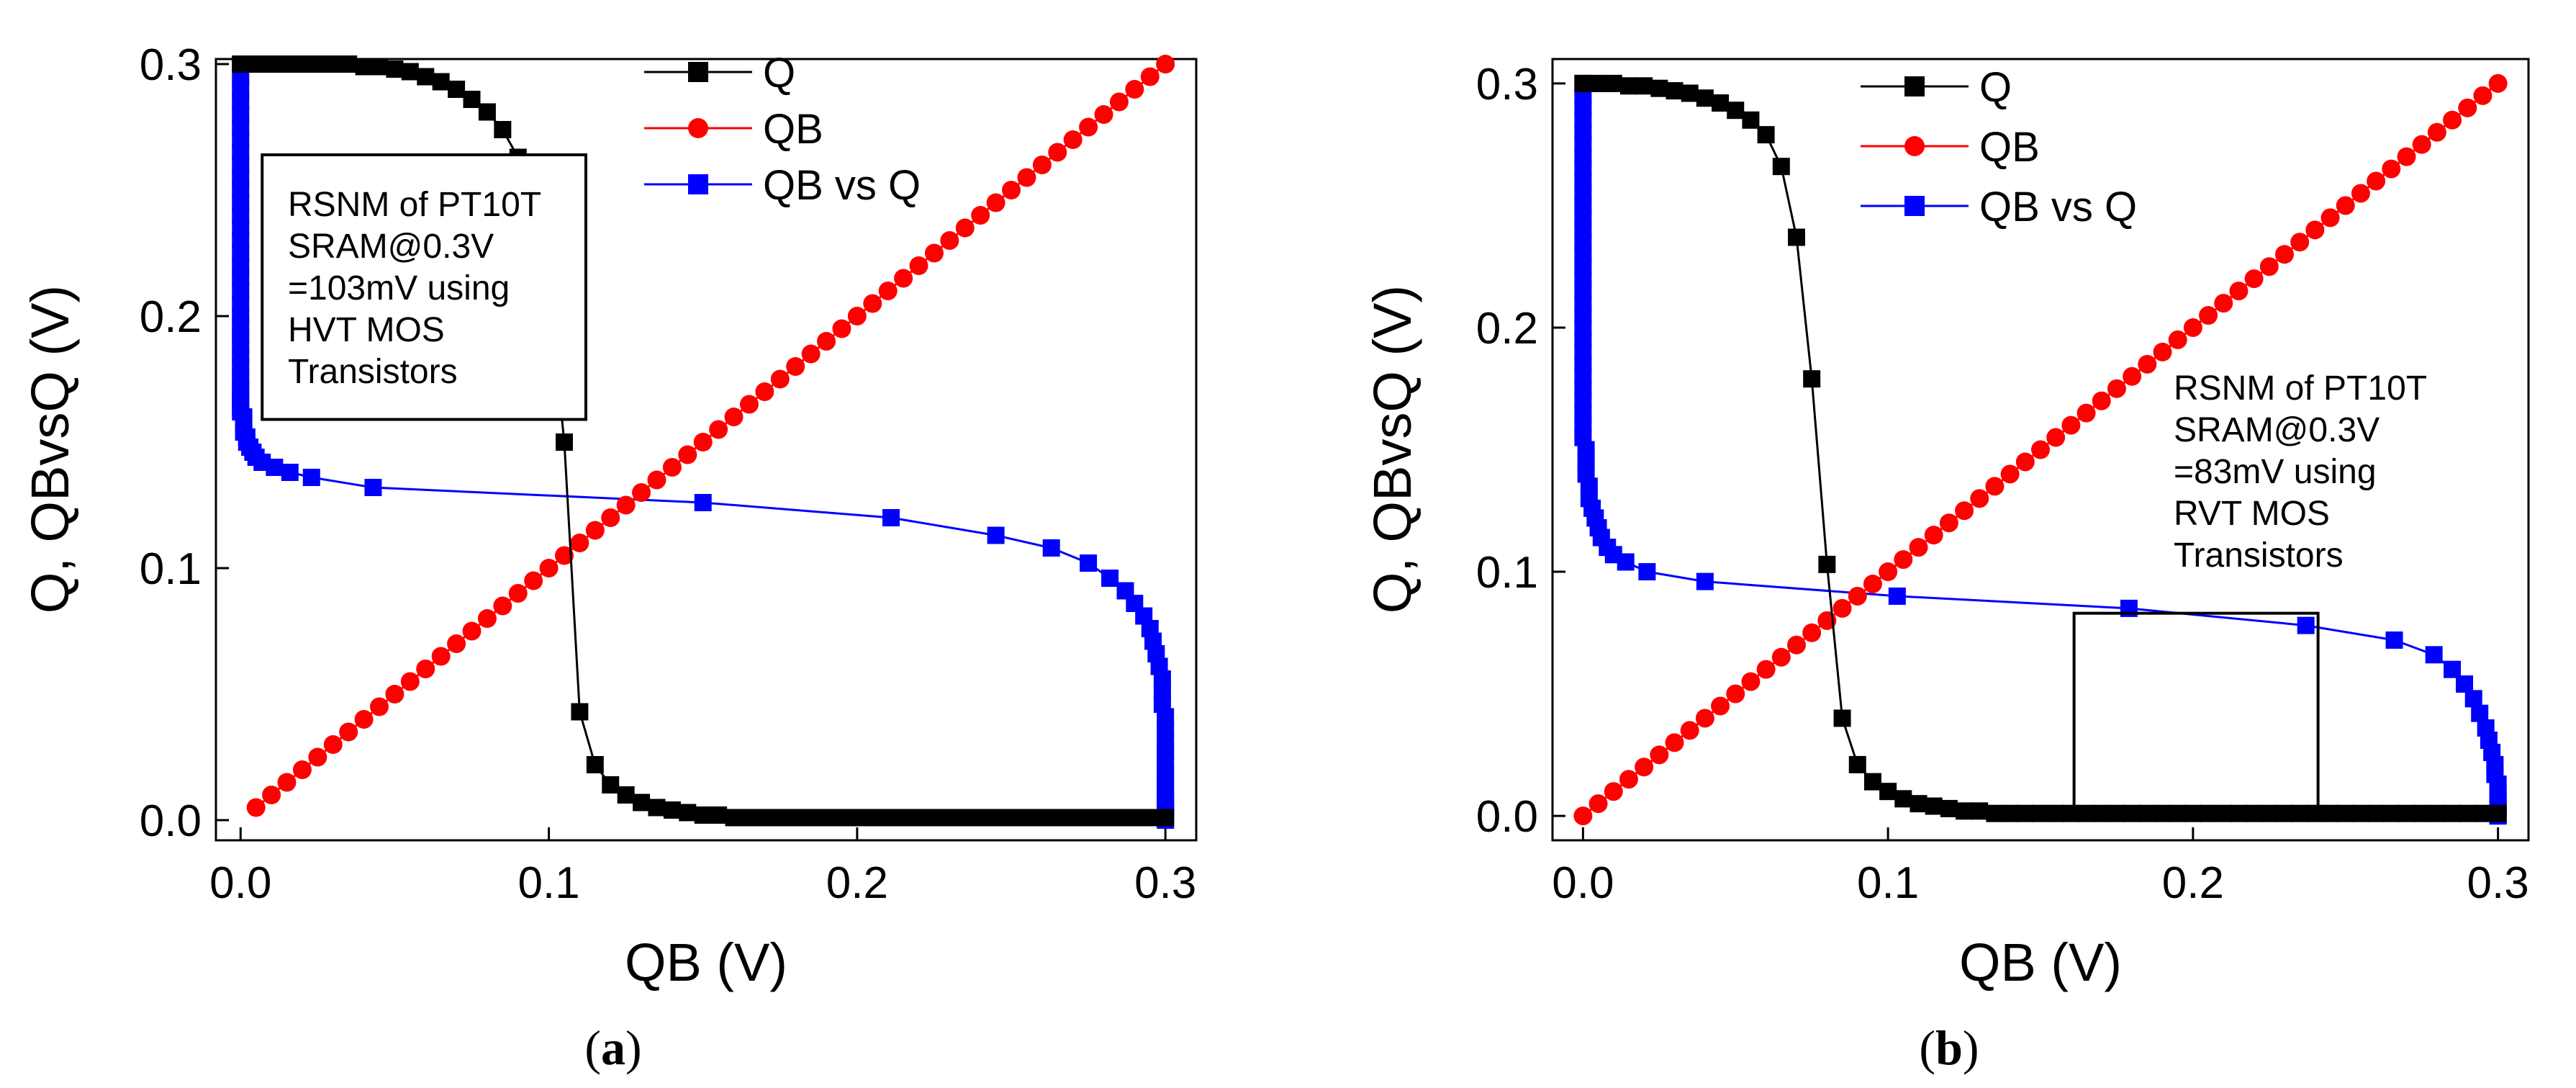 Image resolution: width=2576 pixels, height=1088 pixels. Describe the element at coordinates (793, 129) in the screenshot. I see `legend-label-qb: QB` at that location.